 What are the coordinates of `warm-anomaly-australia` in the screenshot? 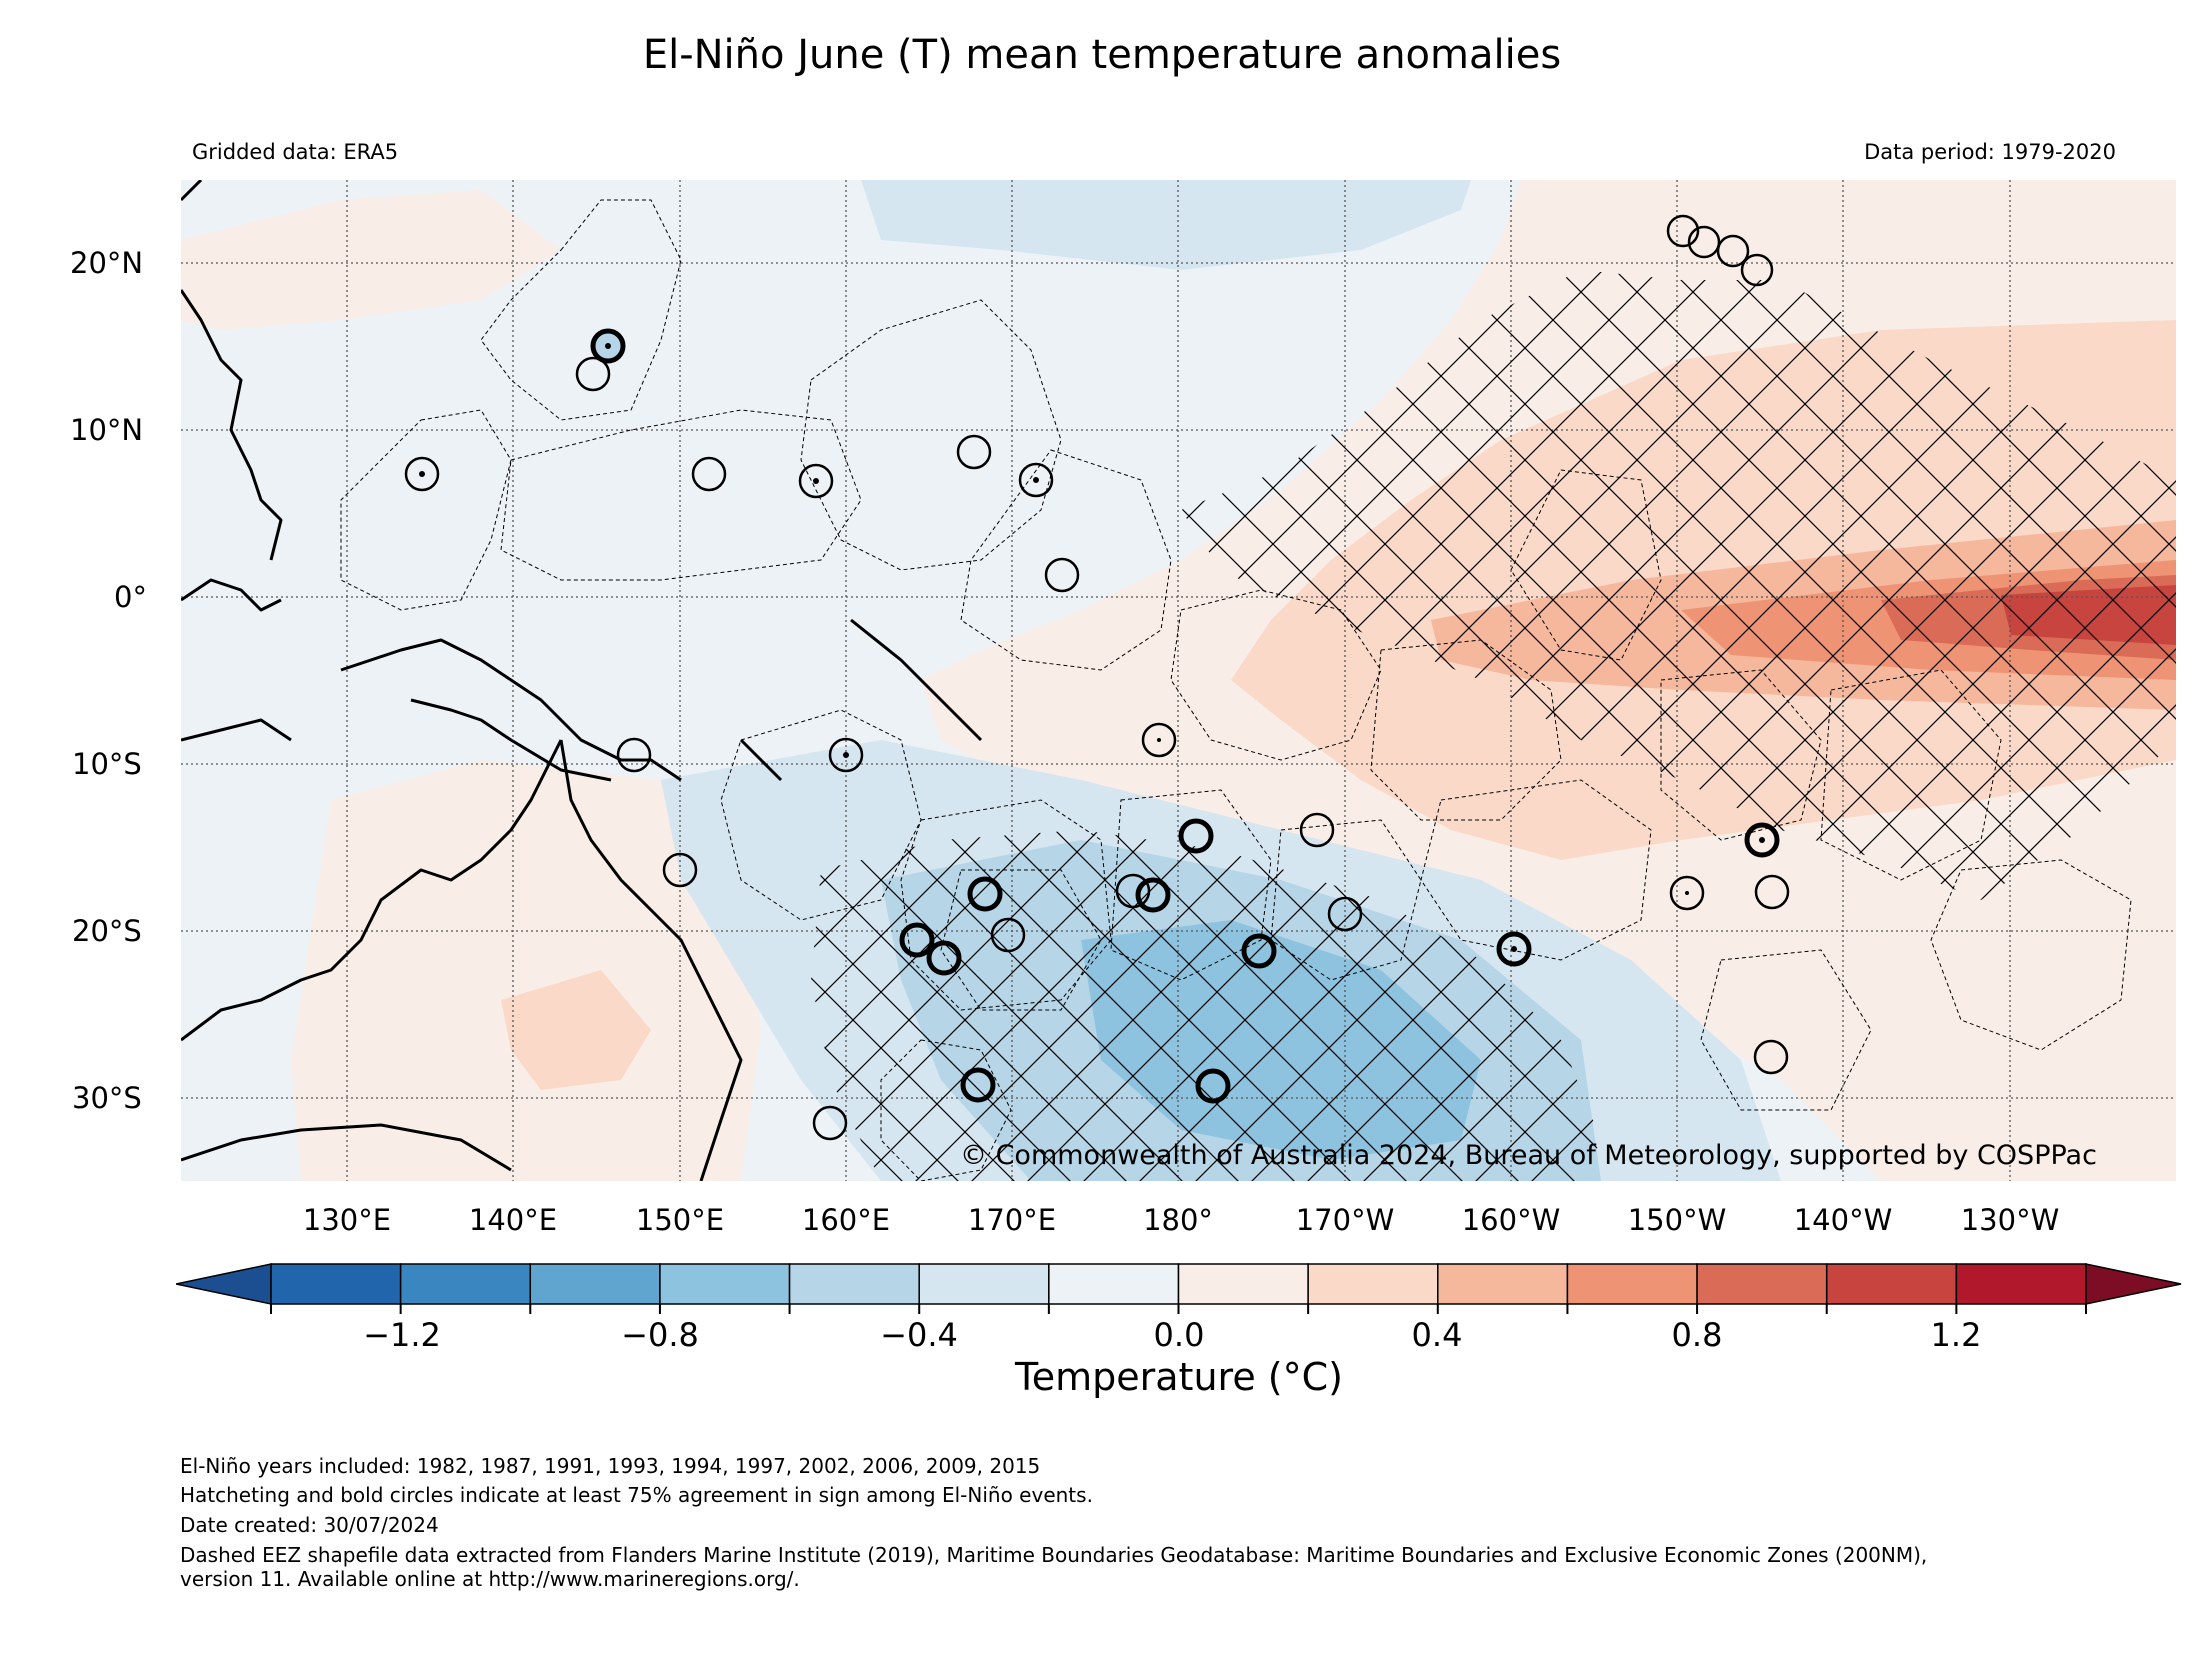 It's located at (526, 970).